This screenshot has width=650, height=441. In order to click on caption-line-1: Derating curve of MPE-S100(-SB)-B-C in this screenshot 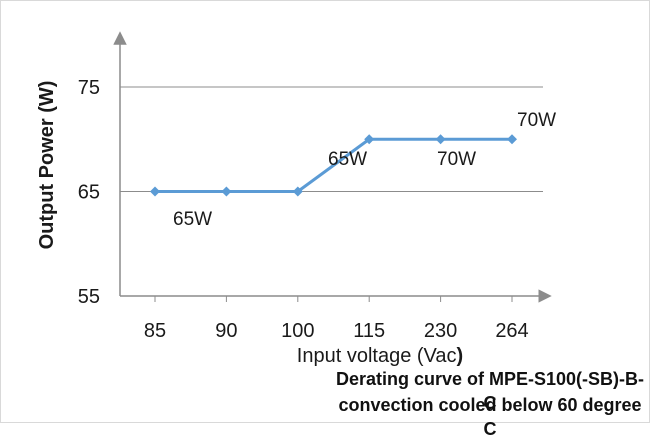, I will do `click(490, 391)`.